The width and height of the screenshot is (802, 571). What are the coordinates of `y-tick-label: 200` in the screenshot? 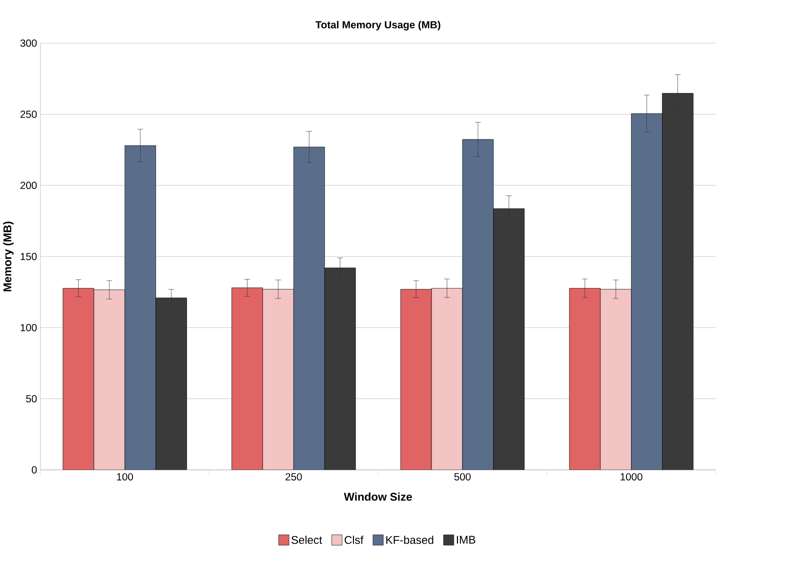 It's located at (28, 185).